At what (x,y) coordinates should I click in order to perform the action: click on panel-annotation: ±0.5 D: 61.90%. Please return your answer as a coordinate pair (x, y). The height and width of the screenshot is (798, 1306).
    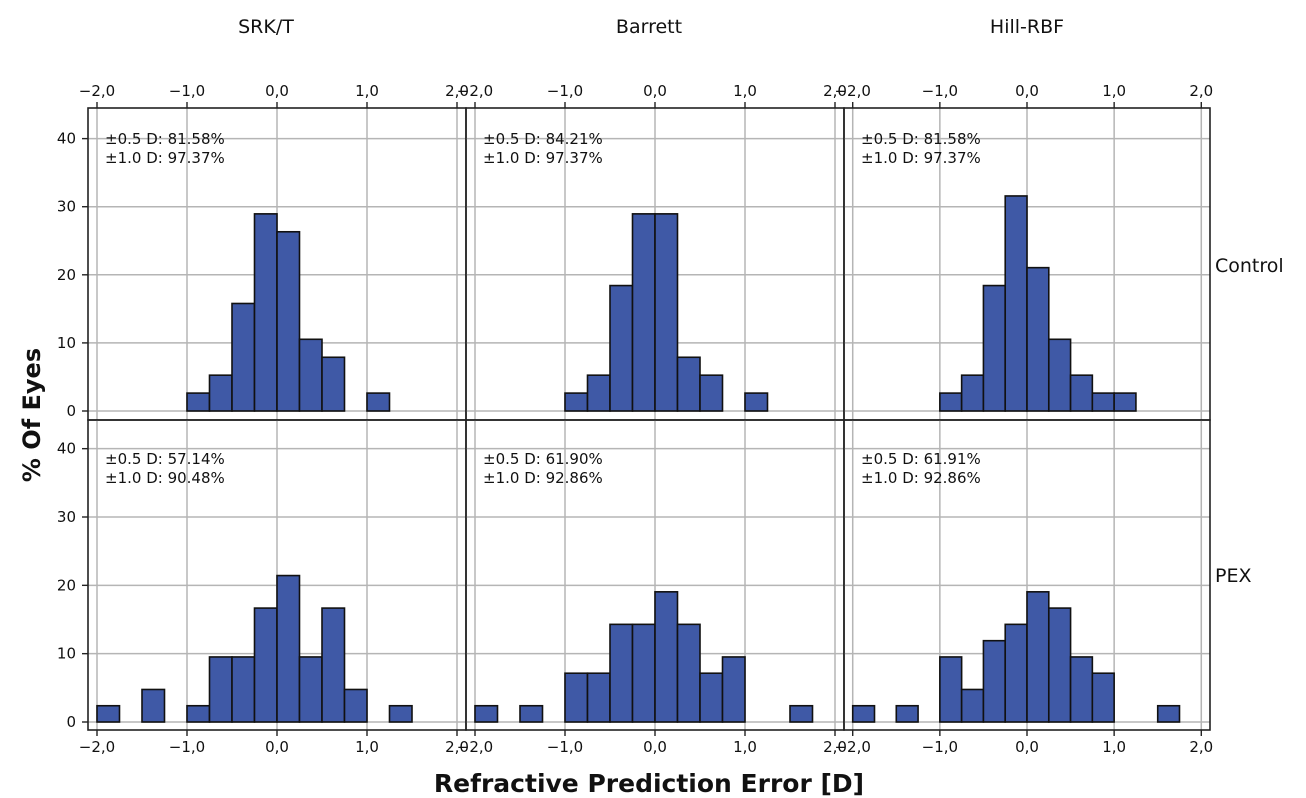
    Looking at the image, I should click on (543, 459).